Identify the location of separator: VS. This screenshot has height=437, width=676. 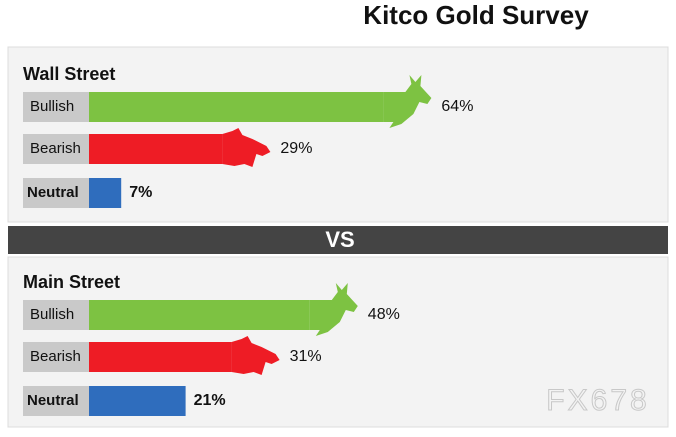
(339, 239).